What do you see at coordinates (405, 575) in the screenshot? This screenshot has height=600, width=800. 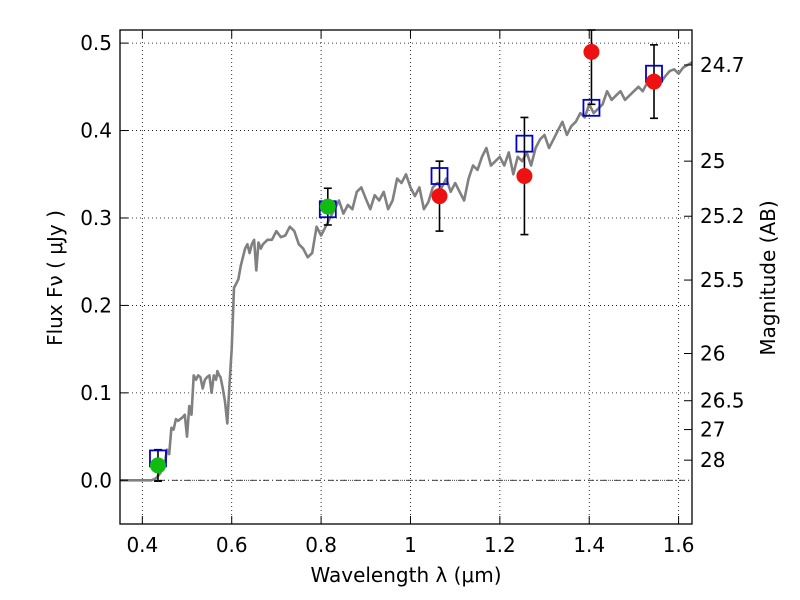 I see `x-axis-label: Wavelength λ (μm)` at bounding box center [405, 575].